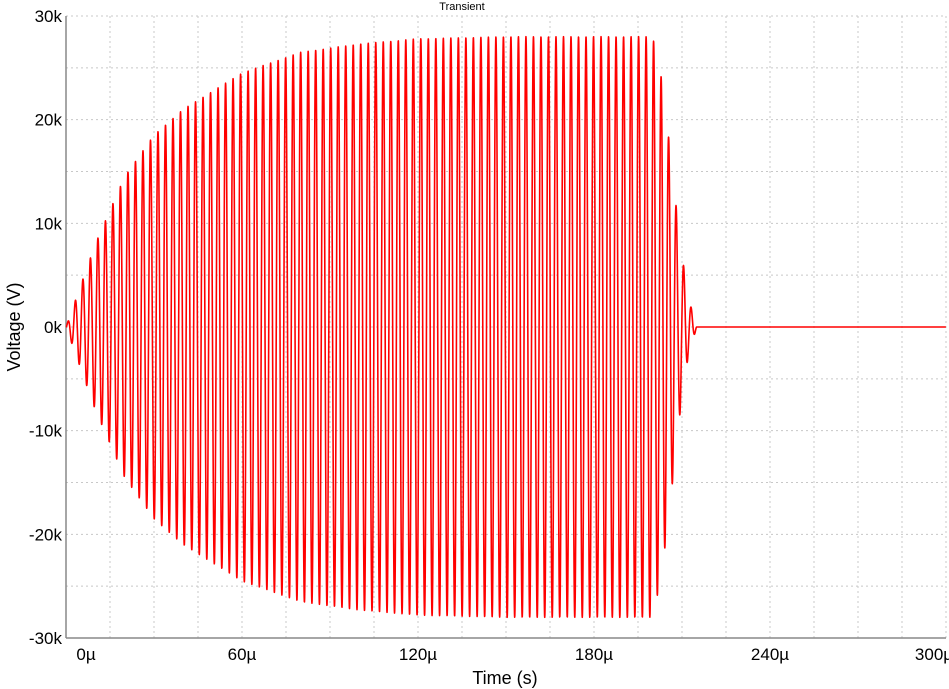  I want to click on x-tick-label: 0µ, so click(85, 654).